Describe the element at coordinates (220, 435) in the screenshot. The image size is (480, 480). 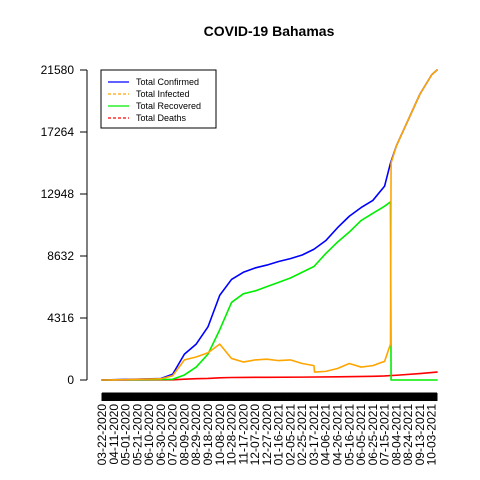
I see `x-tick-label: 10-08-2020` at that location.